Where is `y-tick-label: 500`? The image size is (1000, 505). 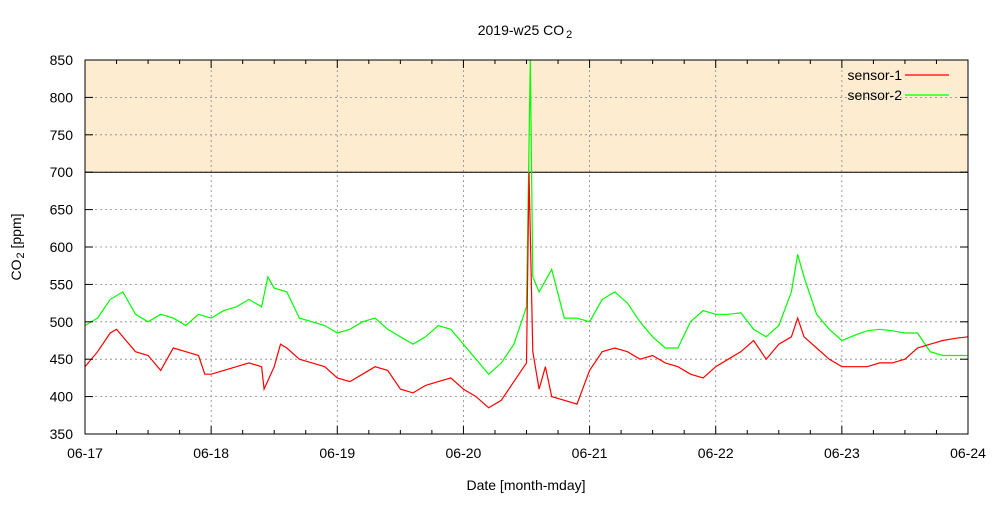 y-tick-label: 500 is located at coordinates (62, 322).